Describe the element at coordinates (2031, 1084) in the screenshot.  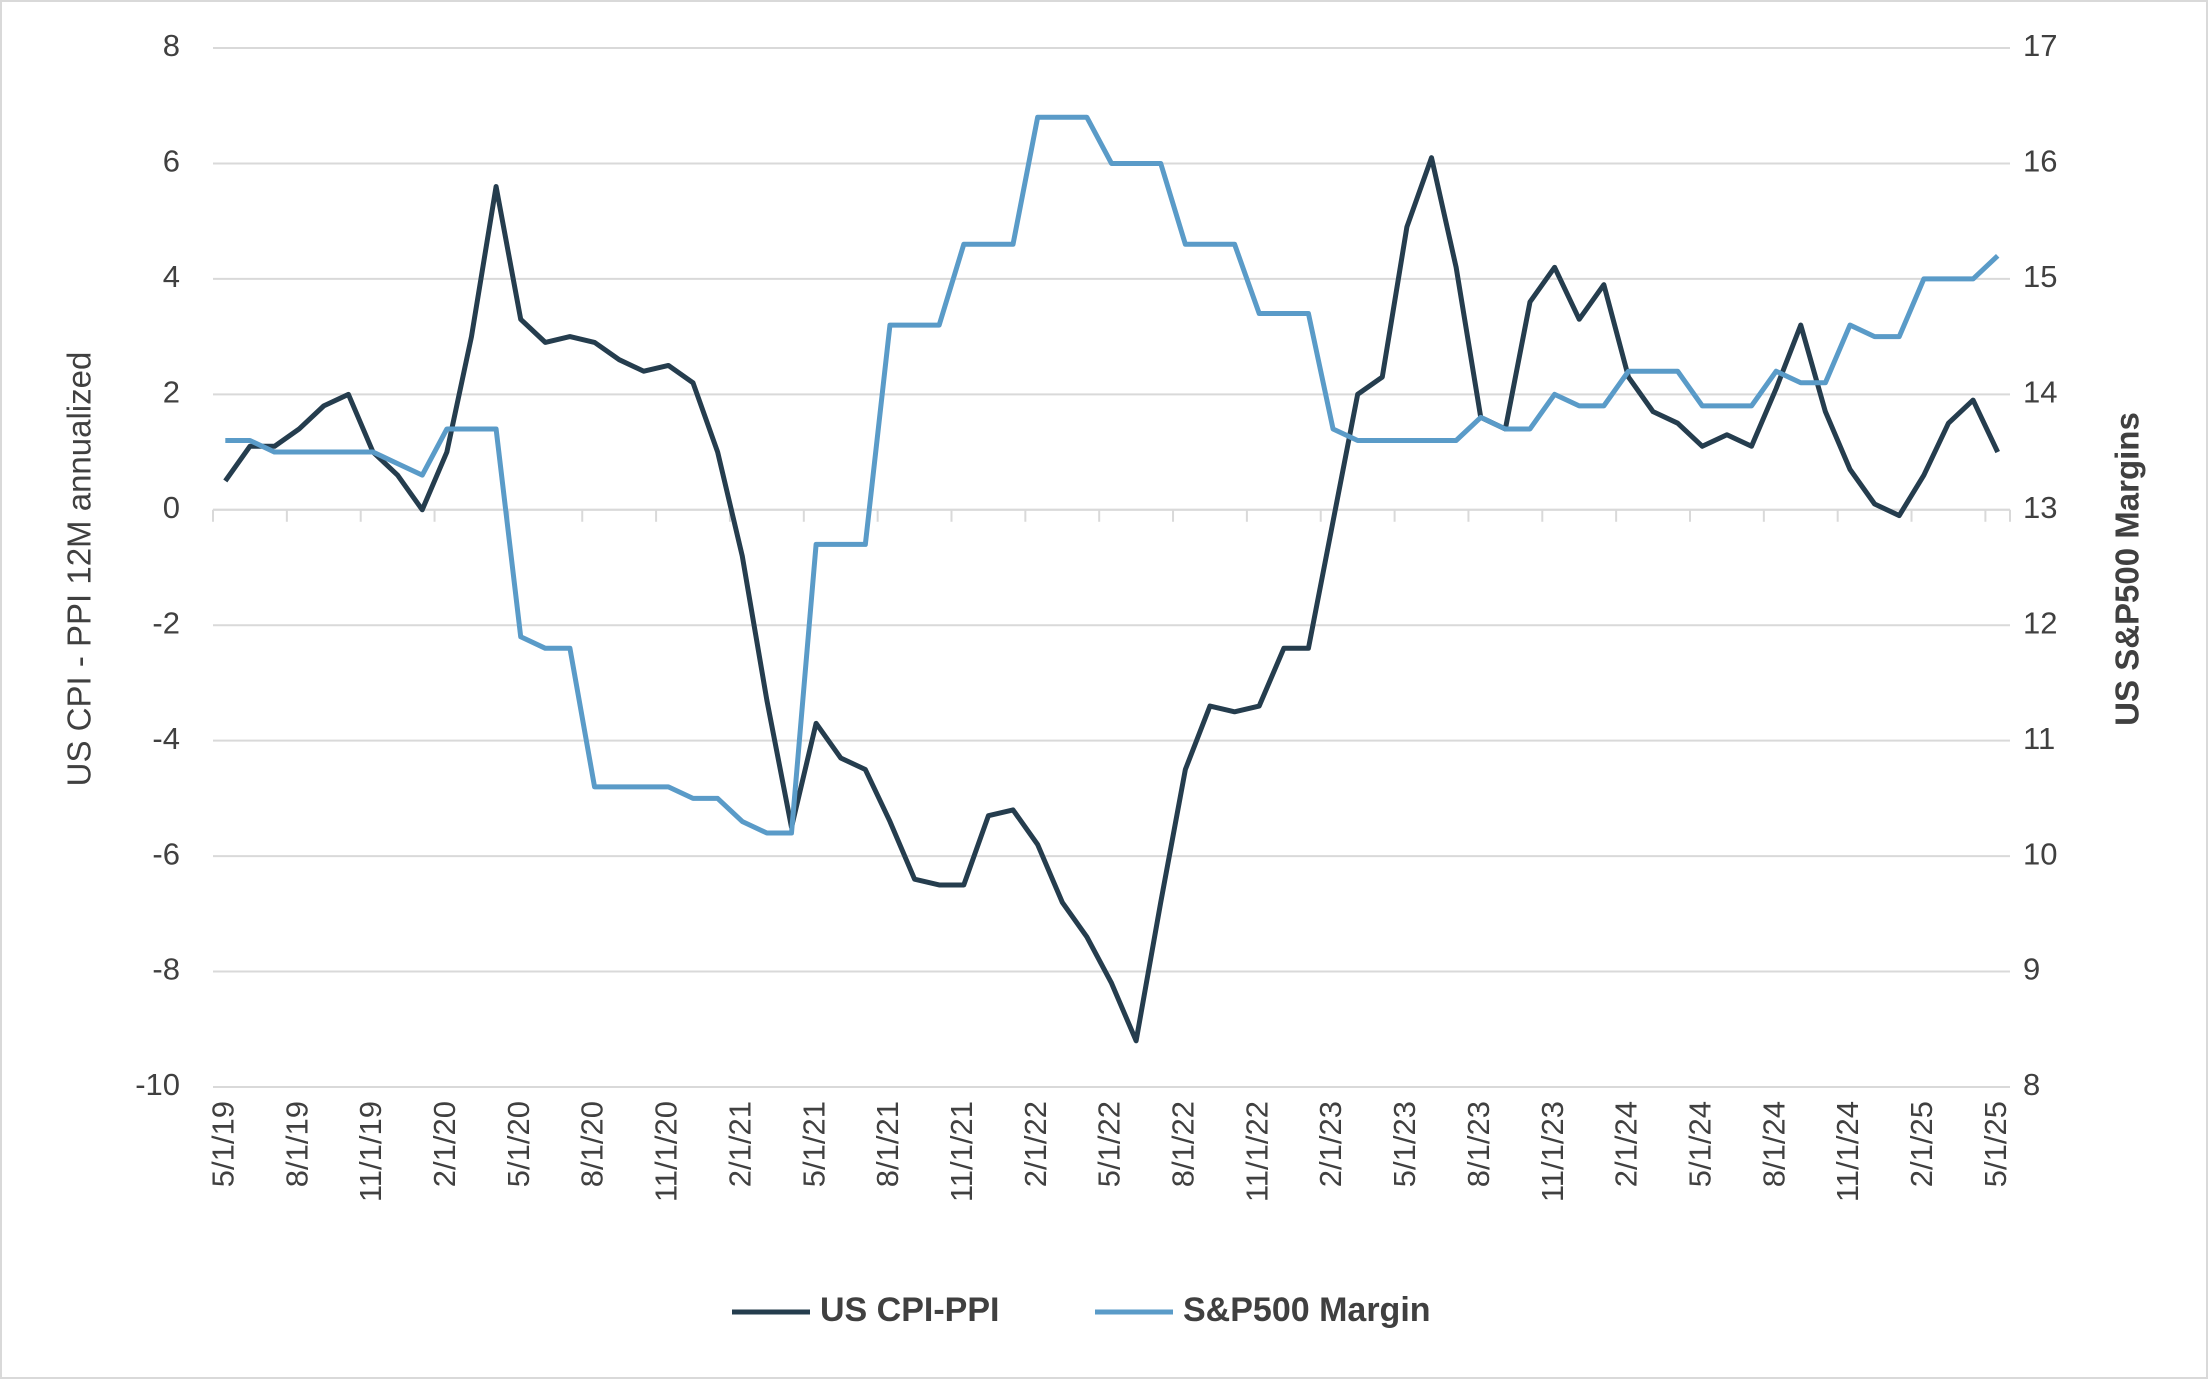
I see `y2-tick-label: 8` at that location.